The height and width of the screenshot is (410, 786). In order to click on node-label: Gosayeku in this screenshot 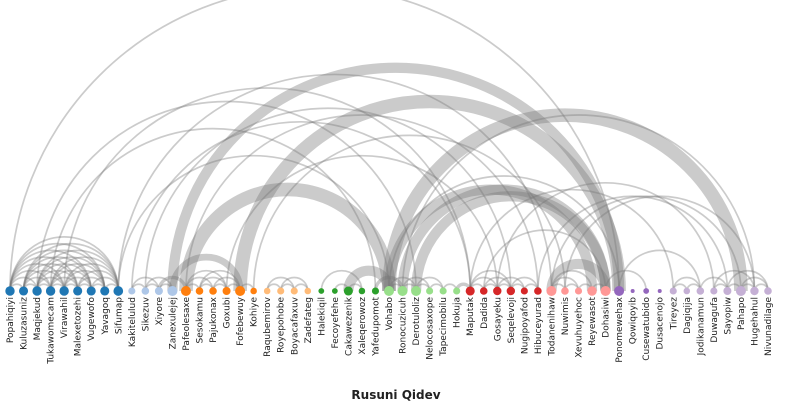, I will do `click(498, 319)`.